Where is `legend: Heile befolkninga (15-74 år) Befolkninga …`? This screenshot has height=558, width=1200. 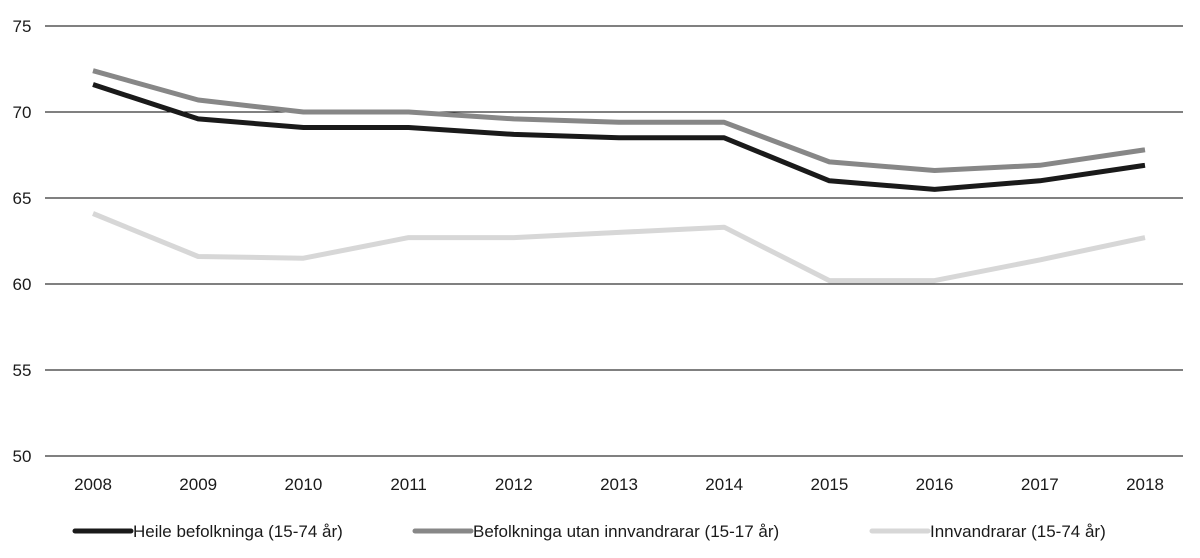 legend: Heile befolkninga (15-74 år) Befolkninga … is located at coordinates (589, 531).